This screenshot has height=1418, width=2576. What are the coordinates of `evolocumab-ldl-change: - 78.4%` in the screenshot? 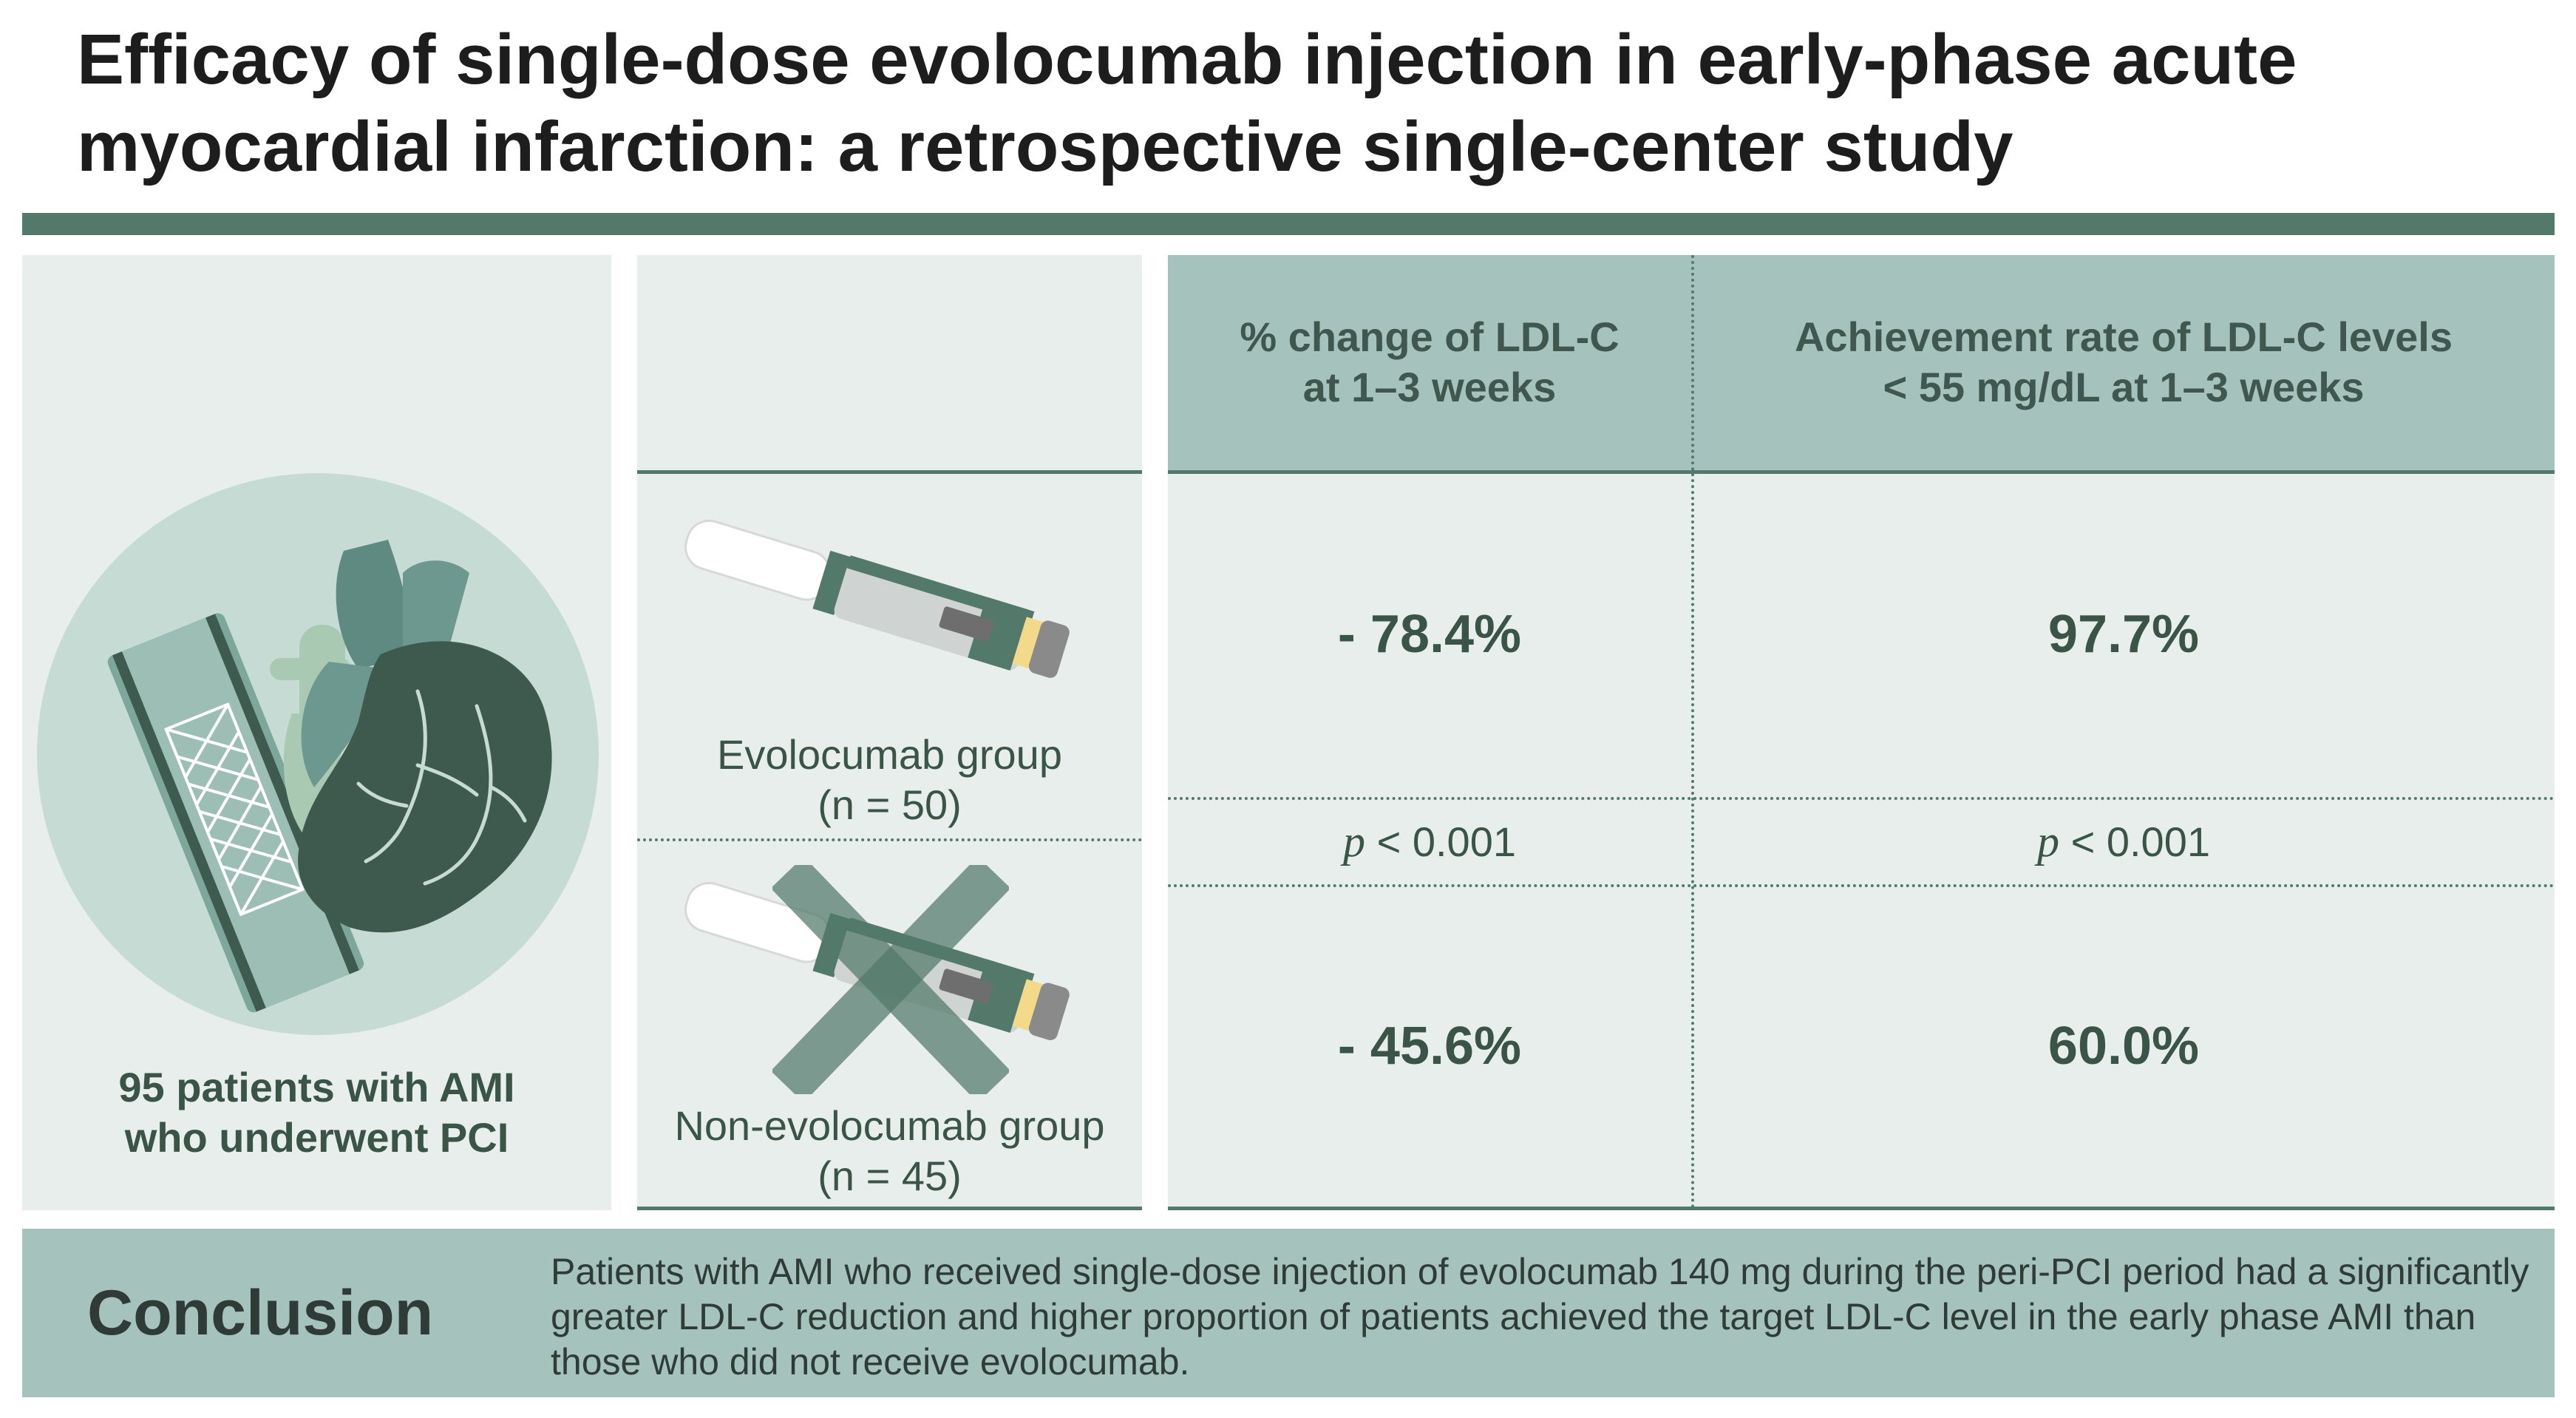 It's located at (1429, 634).